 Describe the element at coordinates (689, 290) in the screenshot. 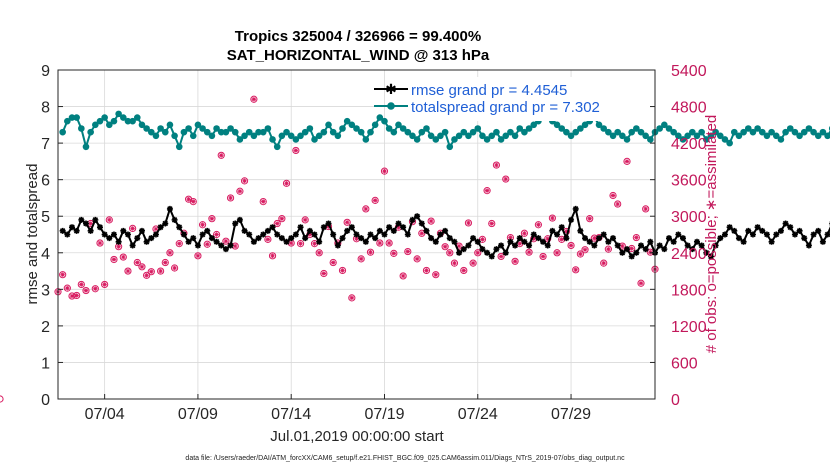

I see `y-right-tick-label: 1800` at that location.